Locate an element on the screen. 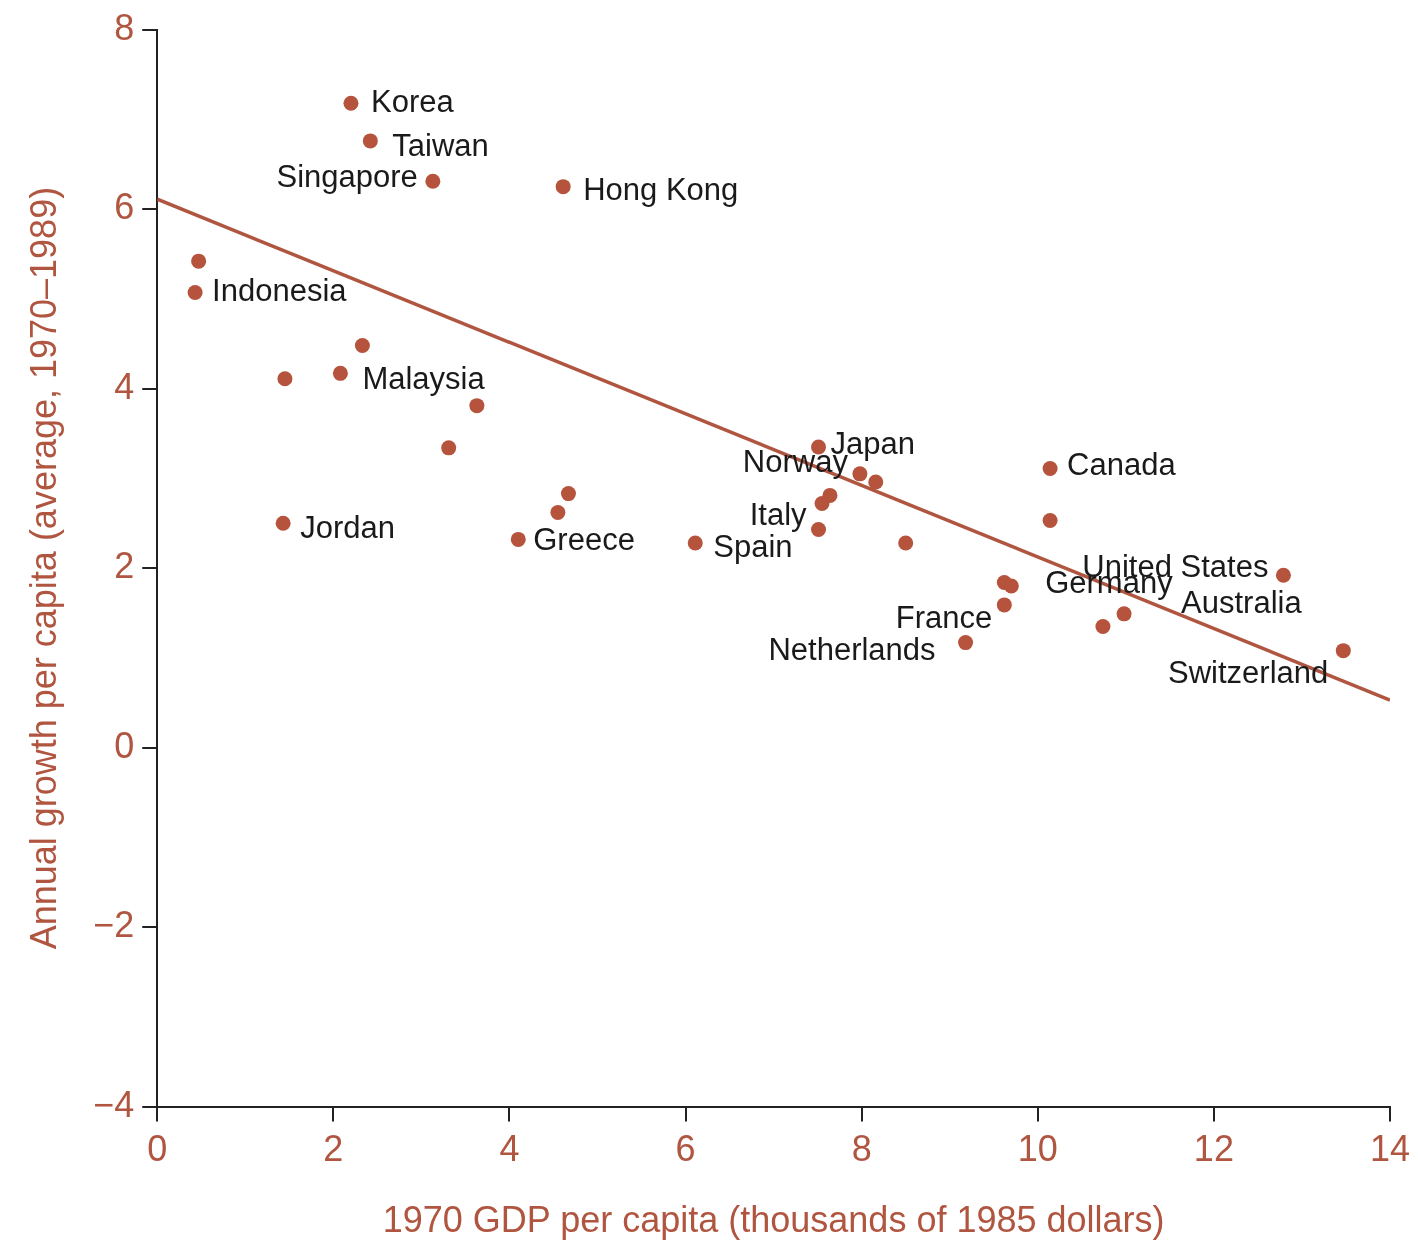  annotation: Indonesia is located at coordinates (280, 291).